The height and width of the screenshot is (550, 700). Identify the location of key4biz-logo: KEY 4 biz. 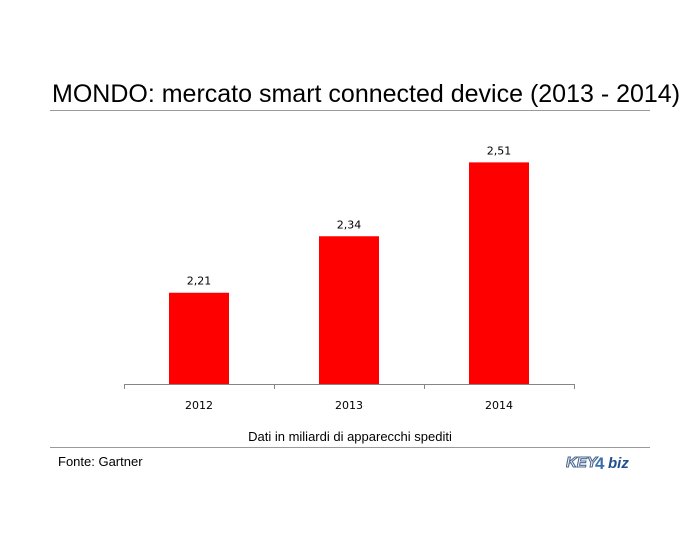
(604, 462).